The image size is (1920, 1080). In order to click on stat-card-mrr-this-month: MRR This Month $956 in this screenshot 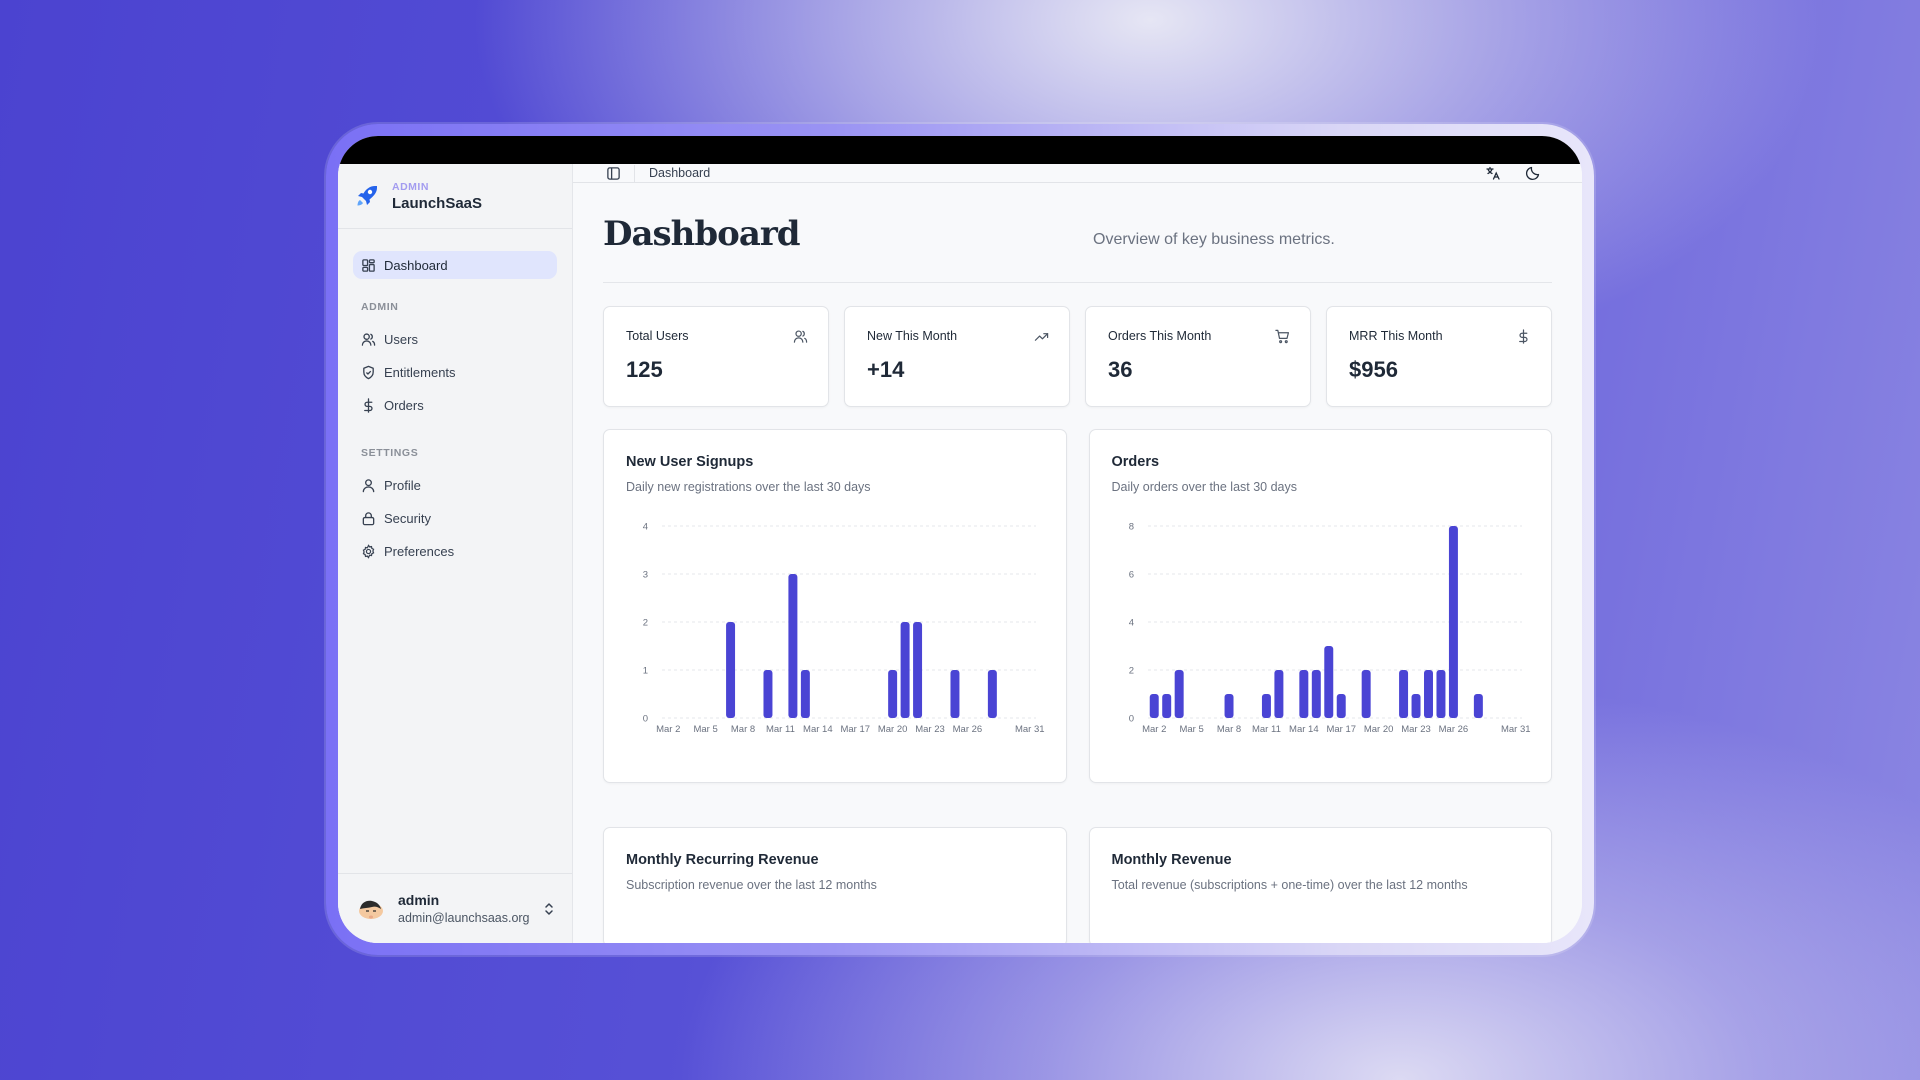, I will do `click(1439, 356)`.